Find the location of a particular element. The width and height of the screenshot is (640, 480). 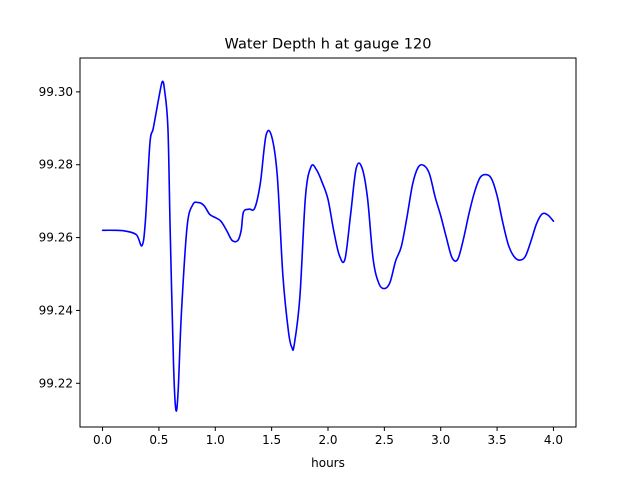

y-tick-label: 99.24 is located at coordinates (56, 310).